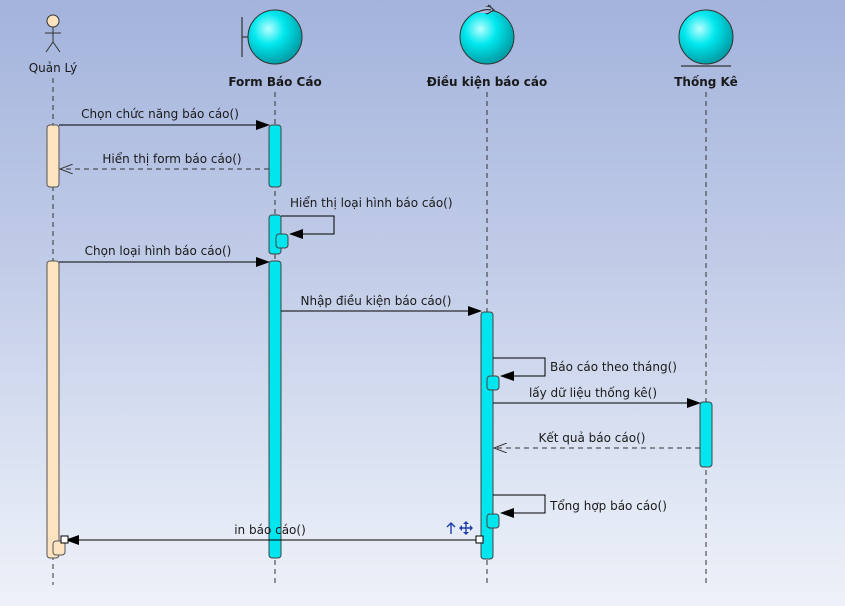  What do you see at coordinates (53, 68) in the screenshot?
I see `actor-label: Quản Lý` at bounding box center [53, 68].